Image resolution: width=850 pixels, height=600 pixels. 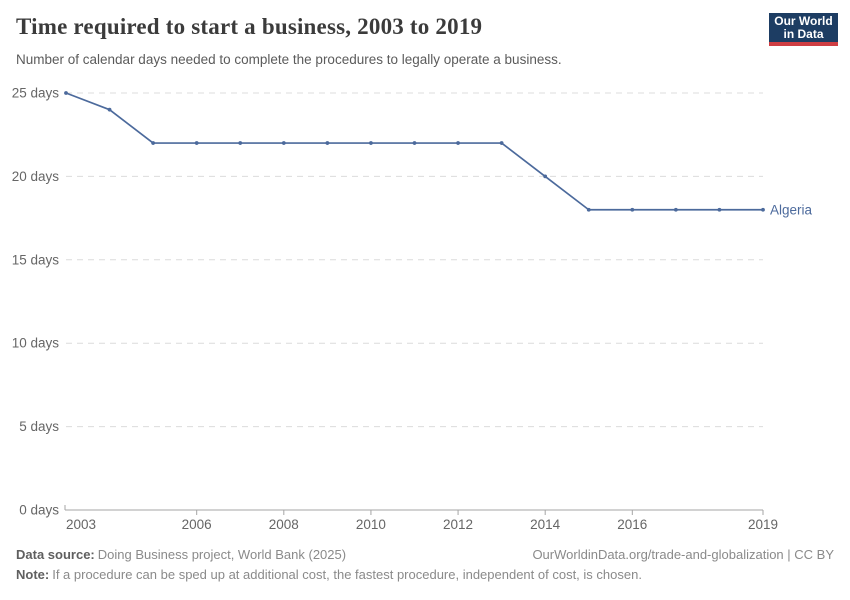 What do you see at coordinates (763, 524) in the screenshot?
I see `x-tick-label: 2019` at bounding box center [763, 524].